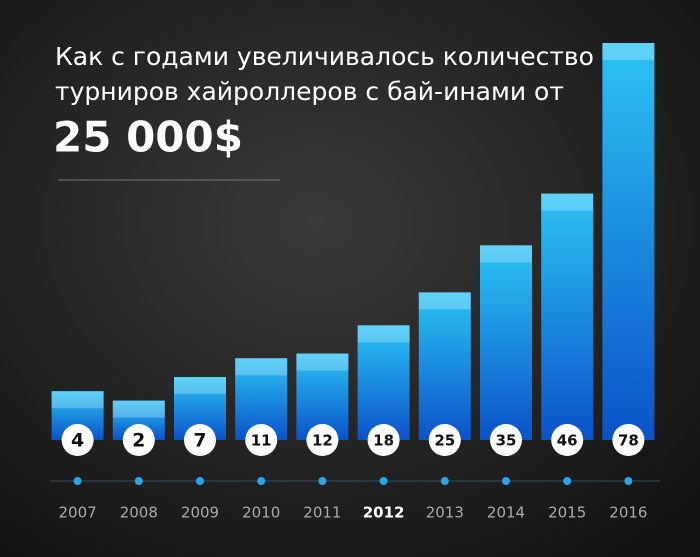 This screenshot has height=557, width=700. What do you see at coordinates (384, 513) in the screenshot?
I see `x-tick-label: 2012` at bounding box center [384, 513].